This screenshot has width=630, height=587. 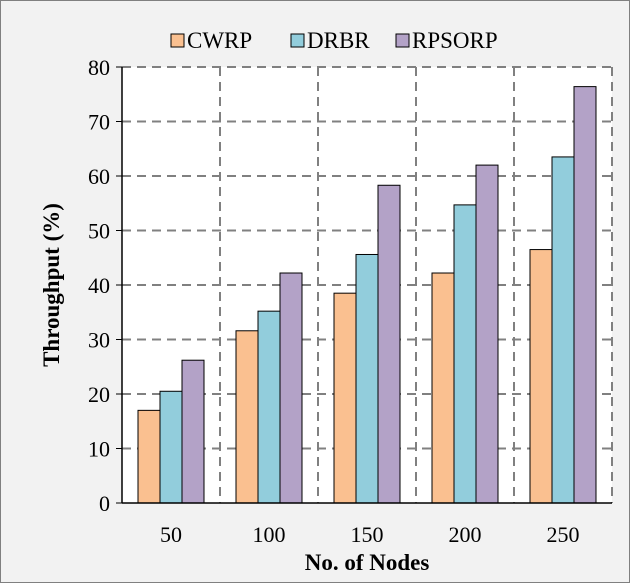 What do you see at coordinates (465, 534) in the screenshot?
I see `x-tick-label: 200` at bounding box center [465, 534].